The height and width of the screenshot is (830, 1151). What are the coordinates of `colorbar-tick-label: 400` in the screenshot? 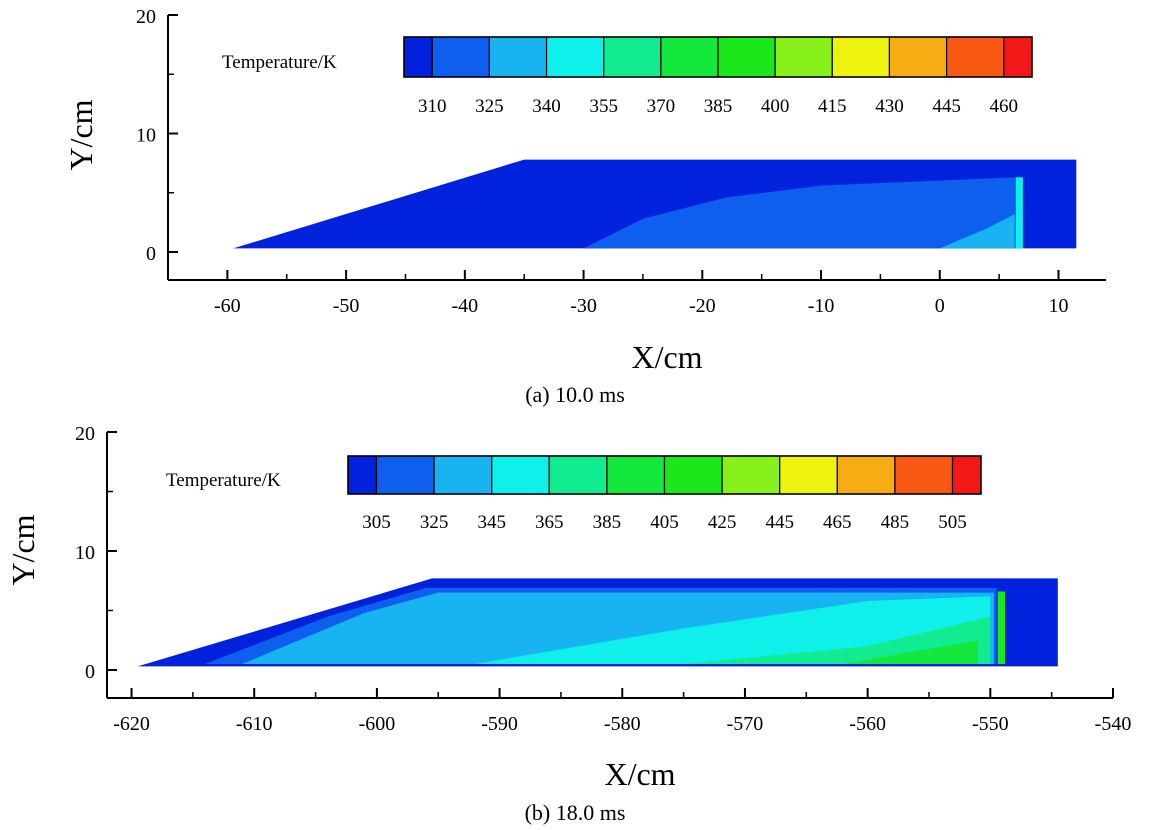 It's located at (775, 106).